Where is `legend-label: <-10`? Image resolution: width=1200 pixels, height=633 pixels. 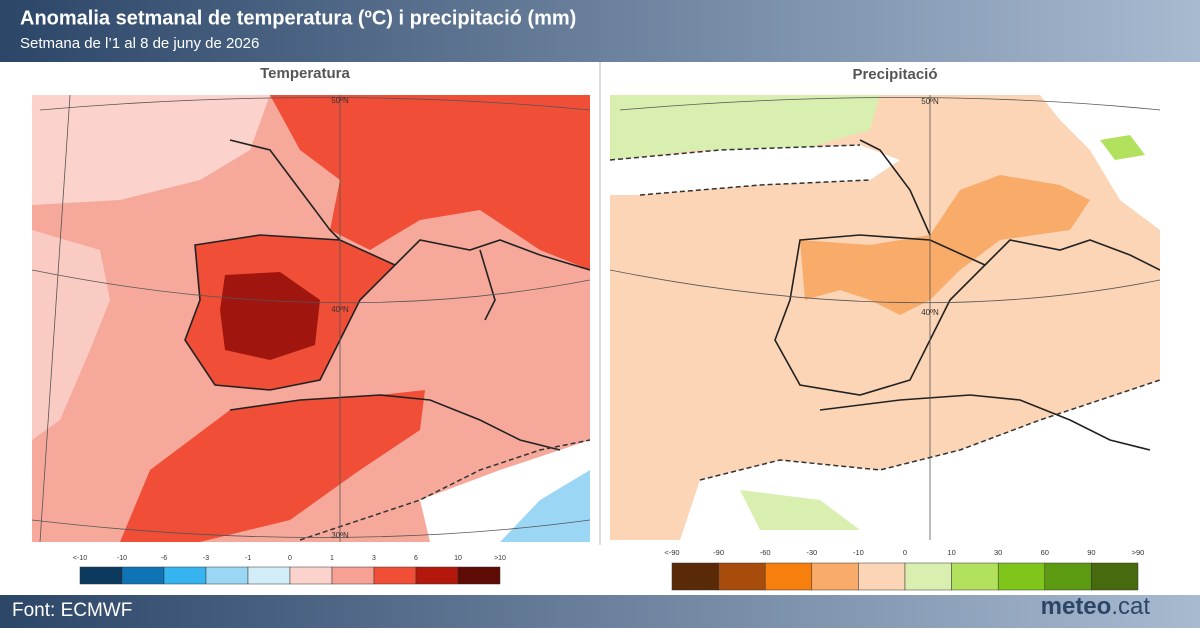 legend-label: <-10 is located at coordinates (80, 558).